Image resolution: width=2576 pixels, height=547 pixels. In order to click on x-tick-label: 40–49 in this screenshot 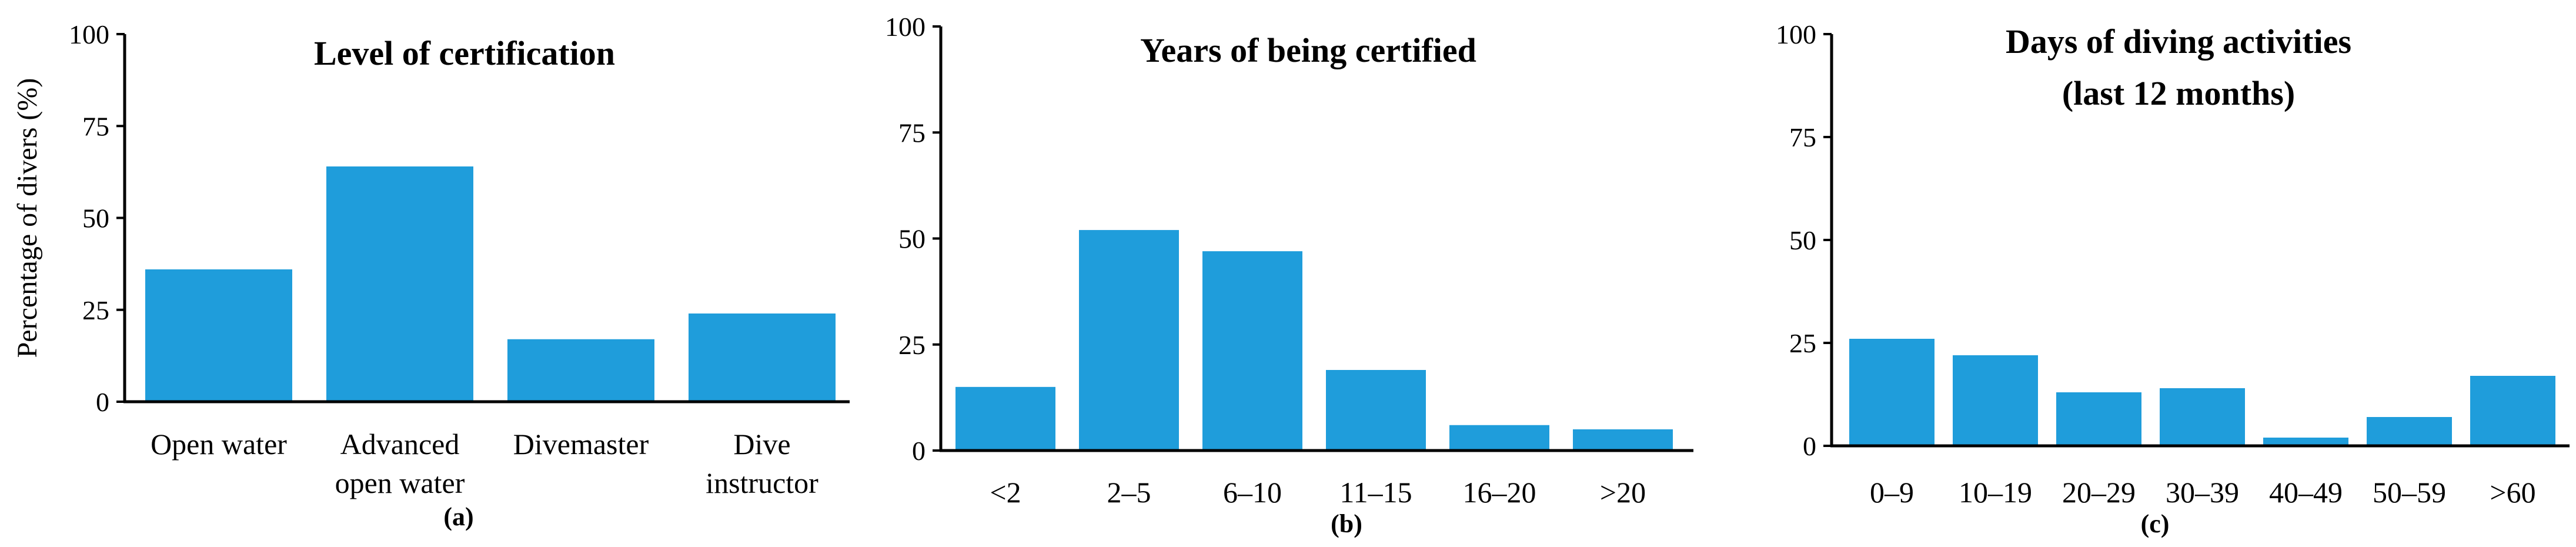, I will do `click(2306, 492)`.